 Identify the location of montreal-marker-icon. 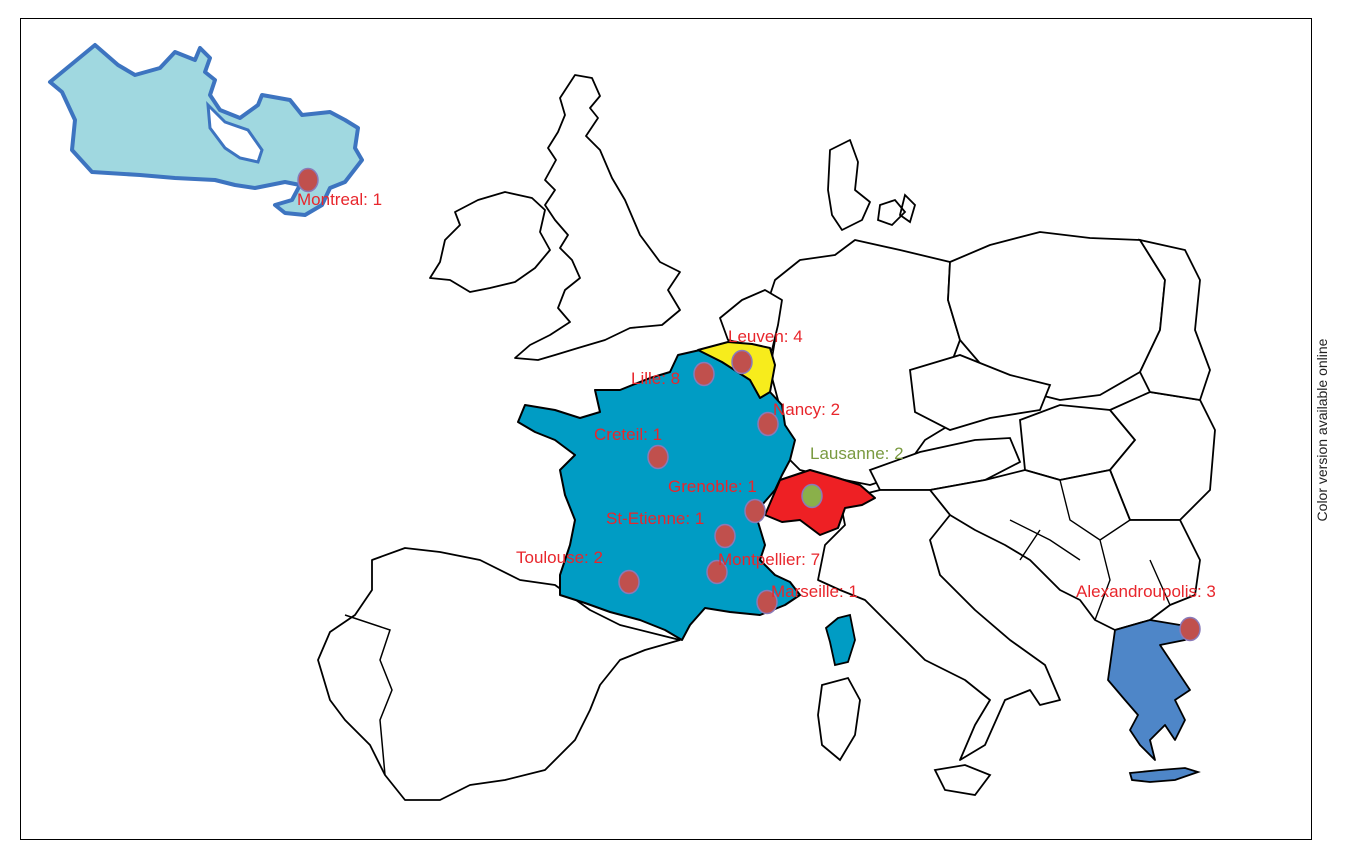
(308, 180).